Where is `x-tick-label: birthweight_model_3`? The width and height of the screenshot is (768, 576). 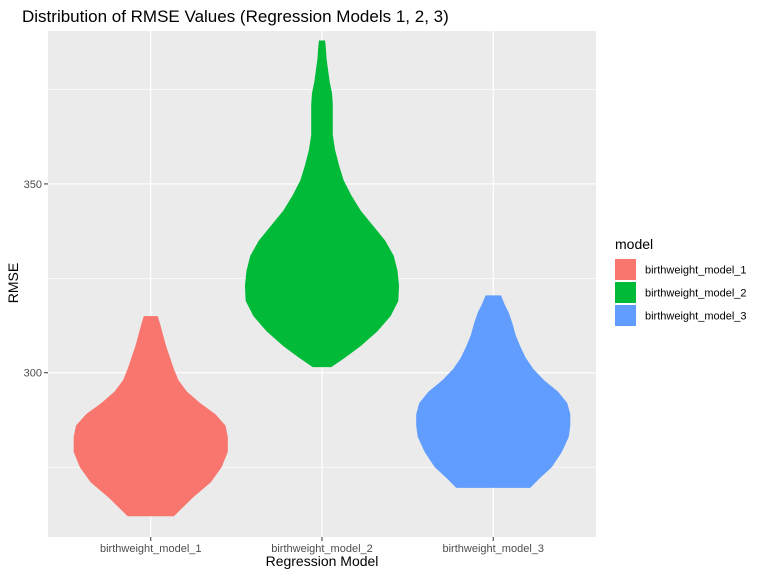 x-tick-label: birthweight_model_3 is located at coordinates (493, 549).